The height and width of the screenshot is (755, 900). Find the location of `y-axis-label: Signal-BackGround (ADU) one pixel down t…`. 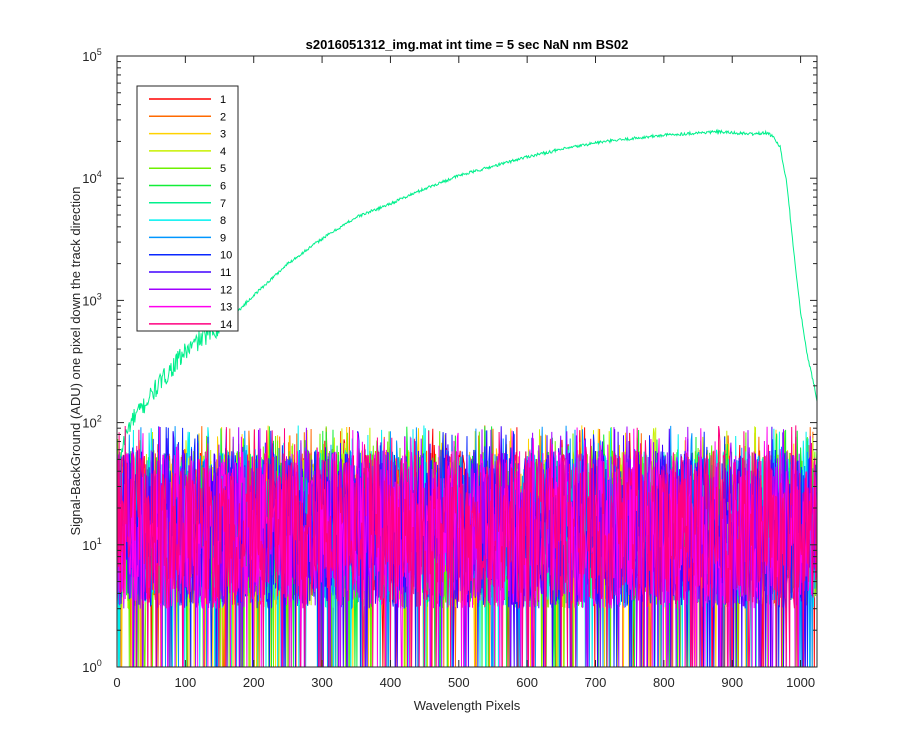

y-axis-label: Signal-BackGround (ADU) one pixel down t… is located at coordinates (75, 360).